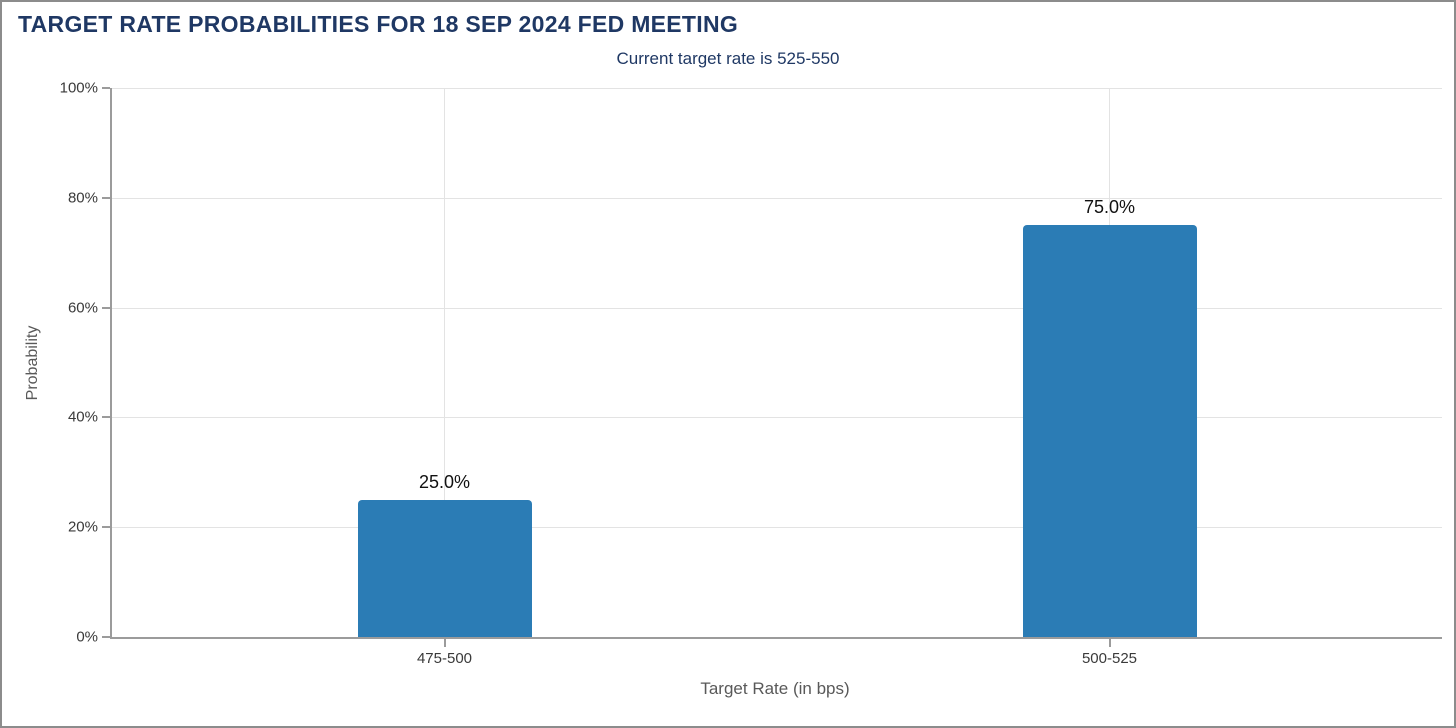 This screenshot has width=1456, height=728. I want to click on y-tick-label: 0%, so click(87, 637).